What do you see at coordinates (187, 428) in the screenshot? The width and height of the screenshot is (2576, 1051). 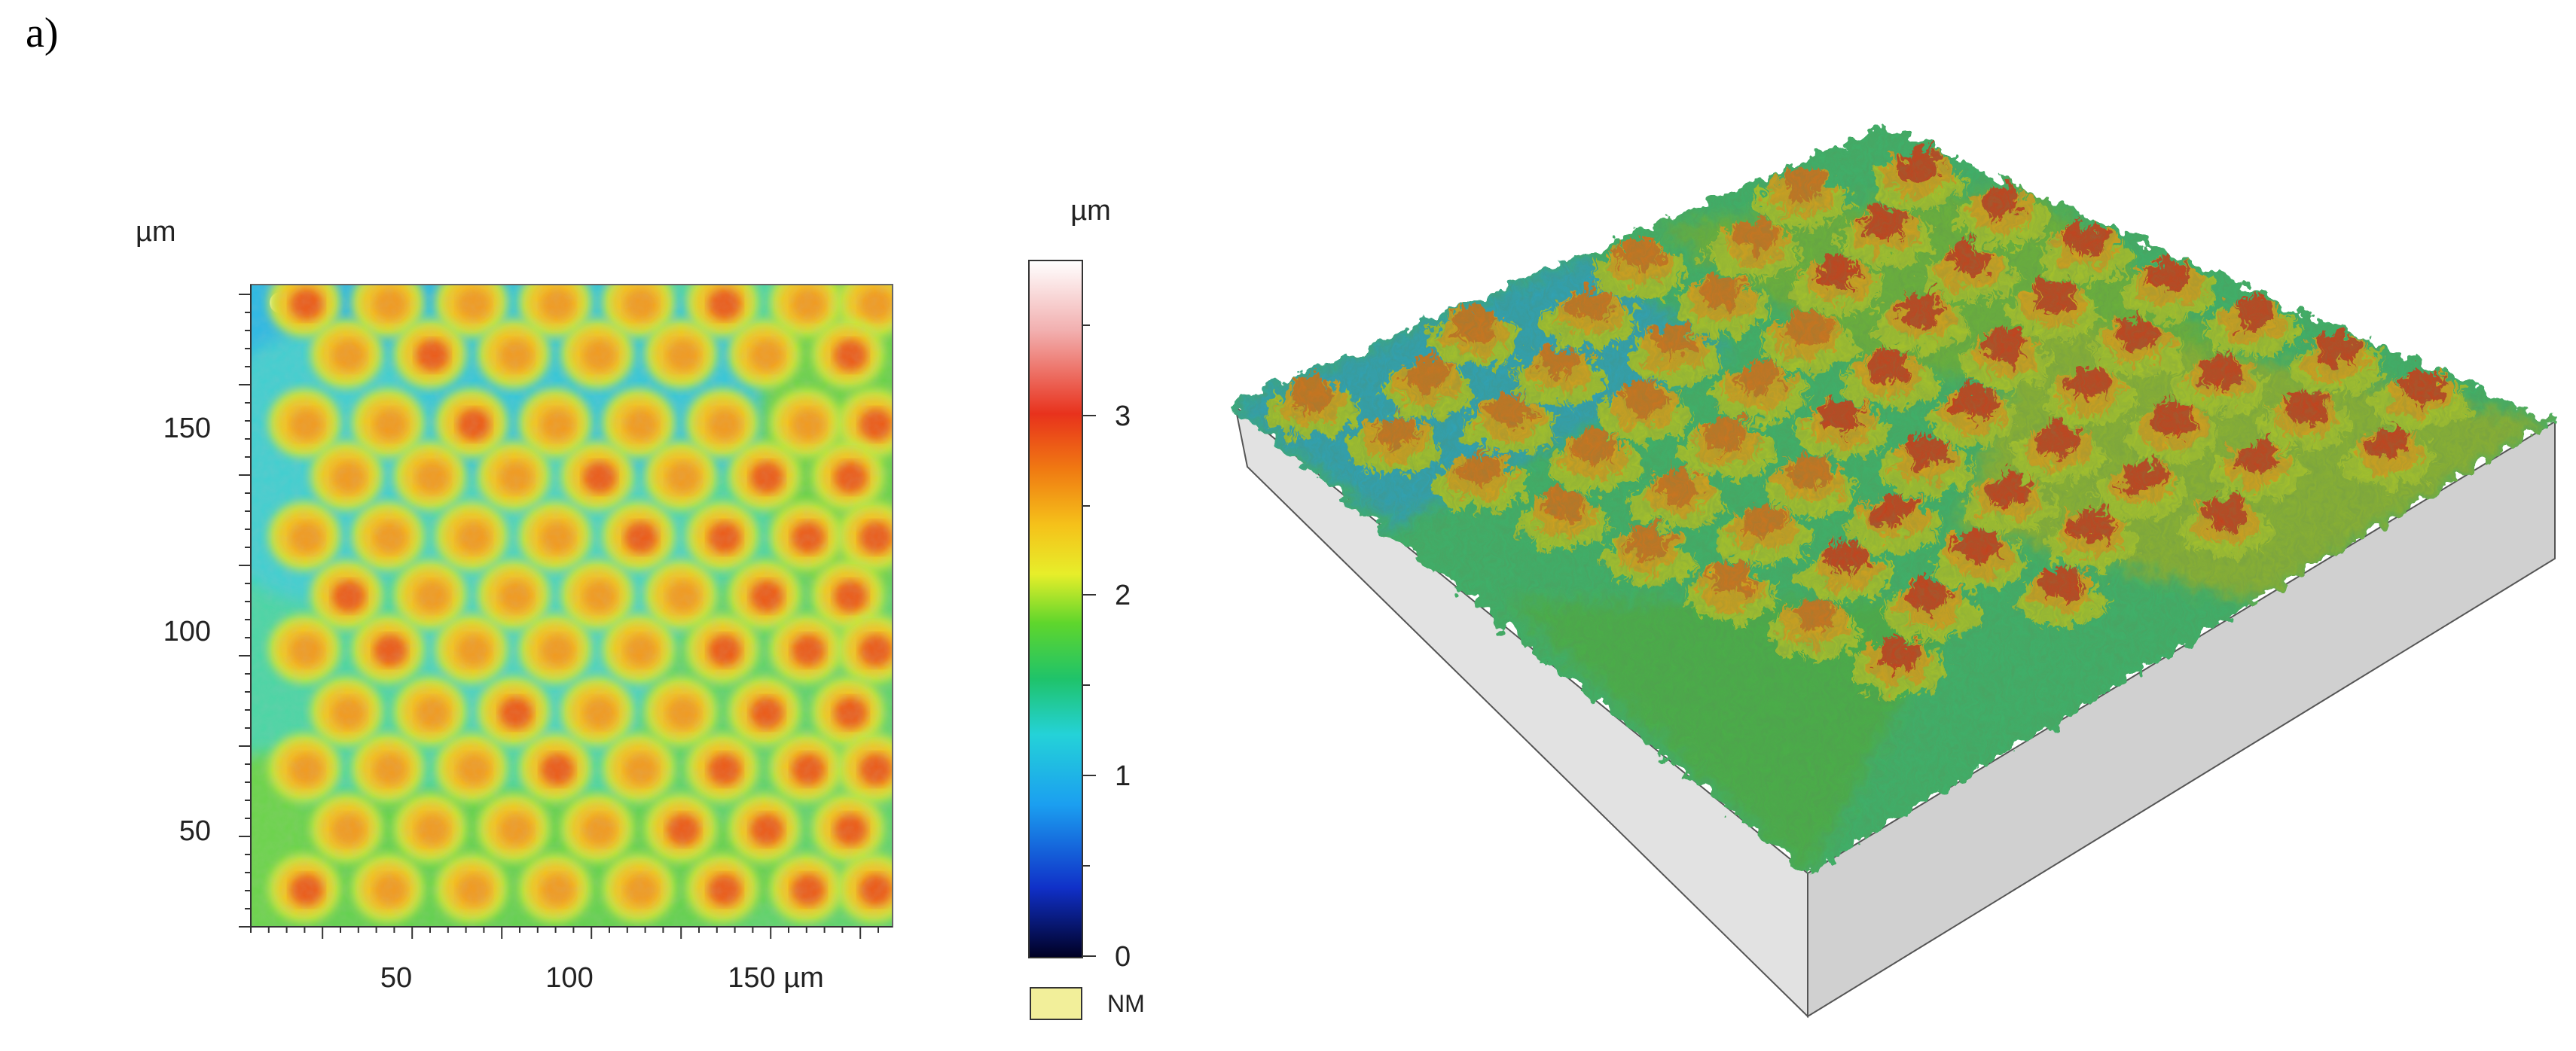 I see `y-tick-label: 150` at bounding box center [187, 428].